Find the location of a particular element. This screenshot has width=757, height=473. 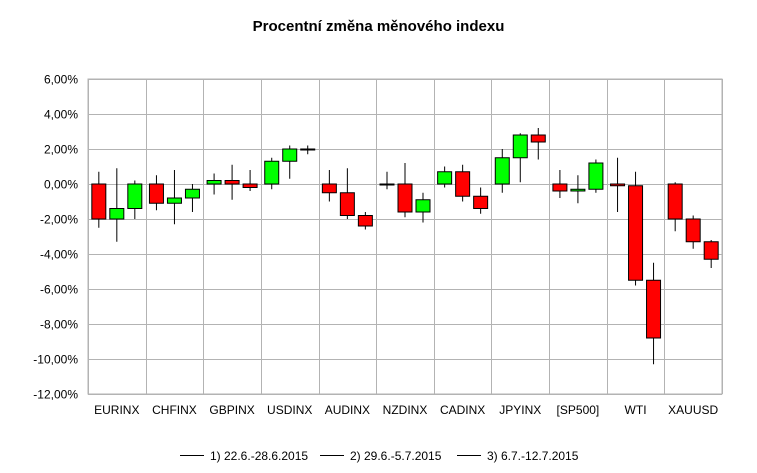

x-tick-label: NZDINX is located at coordinates (405, 410).